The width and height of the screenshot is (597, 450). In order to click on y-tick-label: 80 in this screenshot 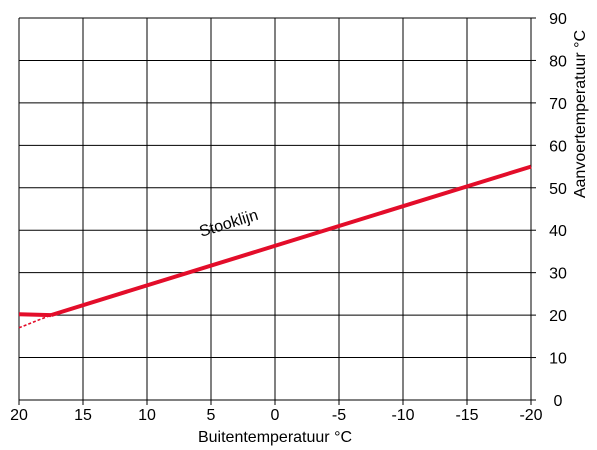, I will do `click(558, 61)`.